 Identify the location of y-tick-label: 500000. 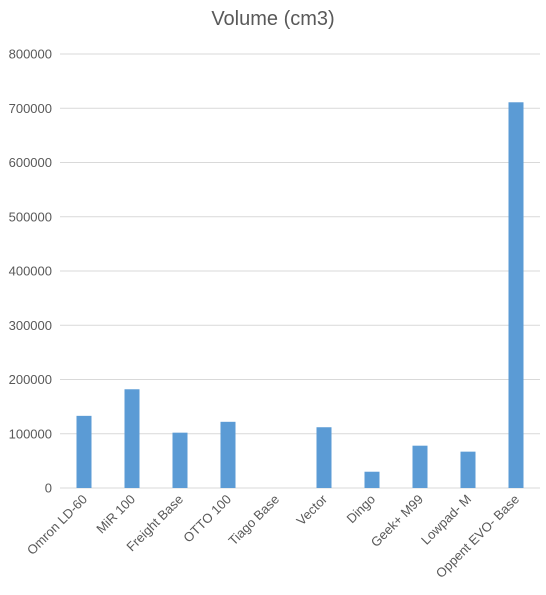
(30, 216).